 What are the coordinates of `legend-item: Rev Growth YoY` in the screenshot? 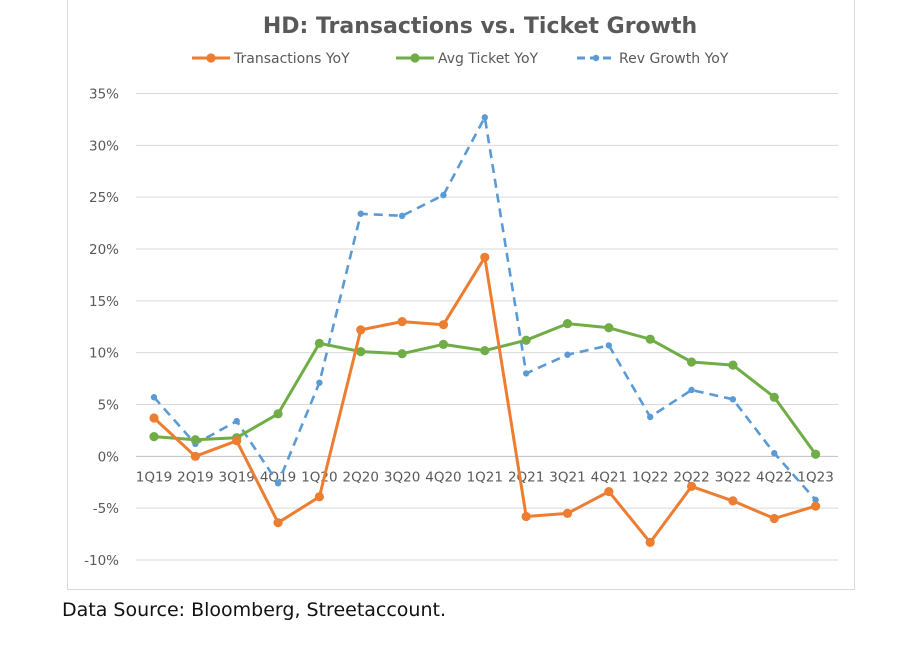 It's located at (653, 59).